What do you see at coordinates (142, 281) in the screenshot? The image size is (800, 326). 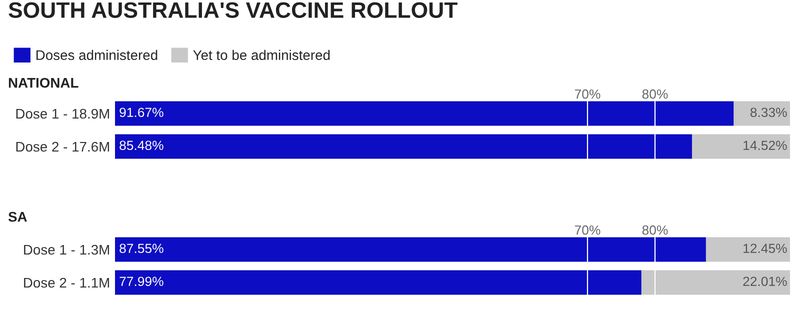 I see `data-label: 77.99%` at bounding box center [142, 281].